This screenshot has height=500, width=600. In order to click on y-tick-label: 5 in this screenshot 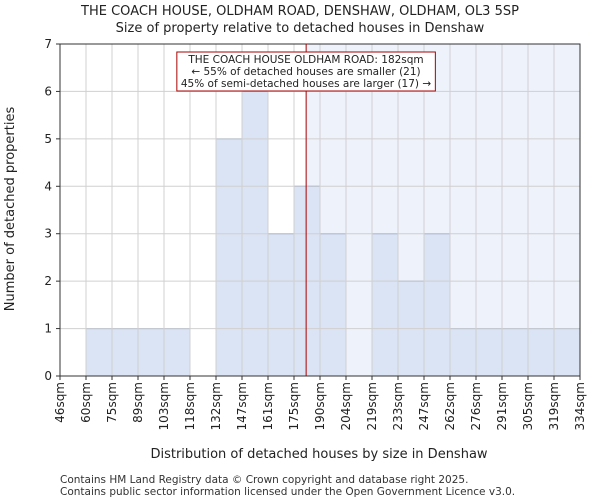, I will do `click(48, 139)`.